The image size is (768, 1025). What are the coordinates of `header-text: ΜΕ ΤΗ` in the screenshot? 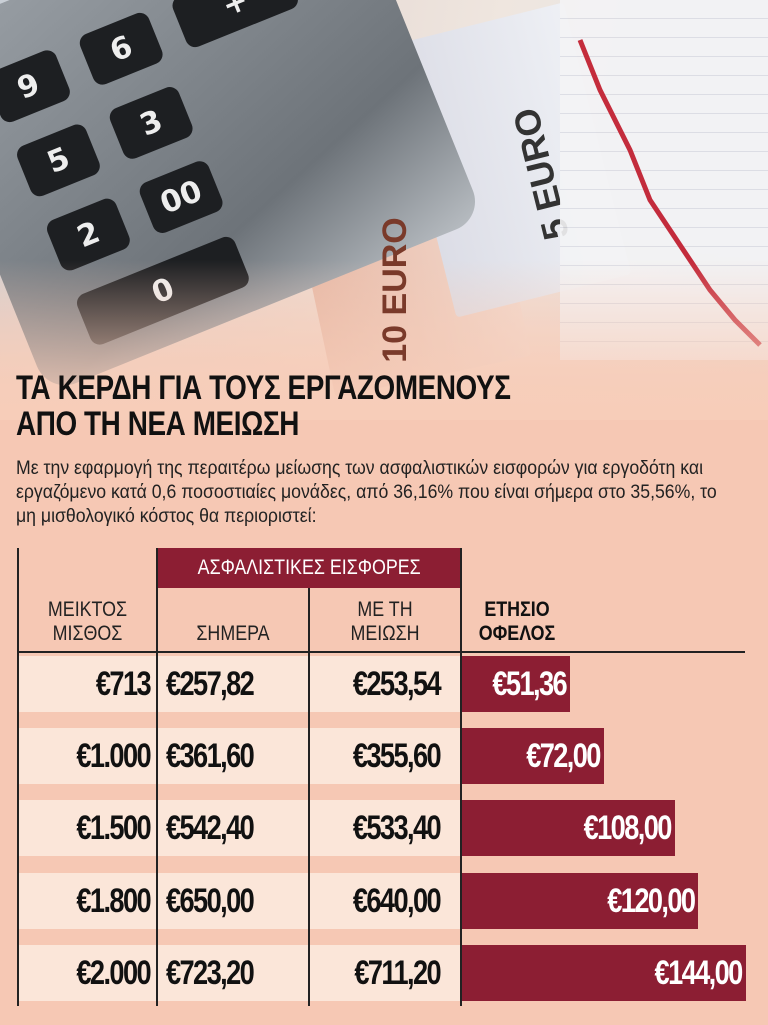 It's located at (385, 609).